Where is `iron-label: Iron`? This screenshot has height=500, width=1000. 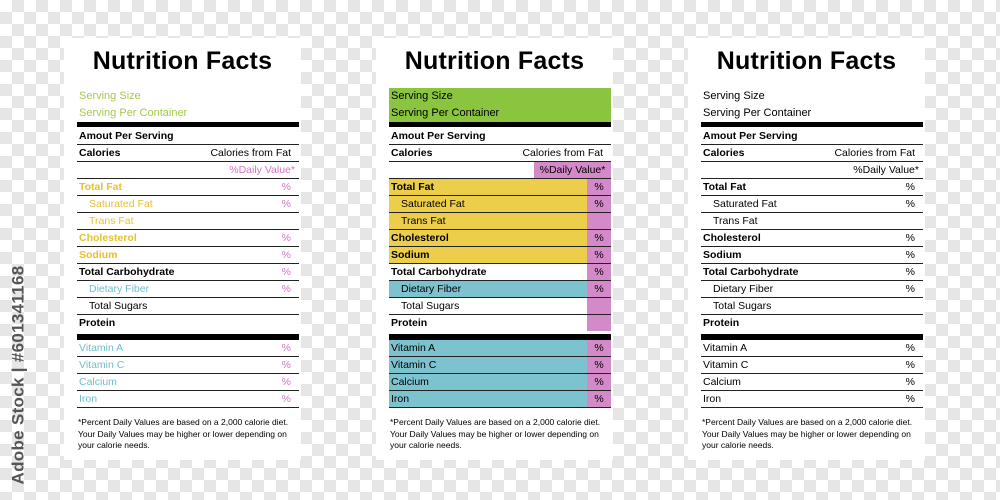 iron-label: Iron is located at coordinates (712, 399).